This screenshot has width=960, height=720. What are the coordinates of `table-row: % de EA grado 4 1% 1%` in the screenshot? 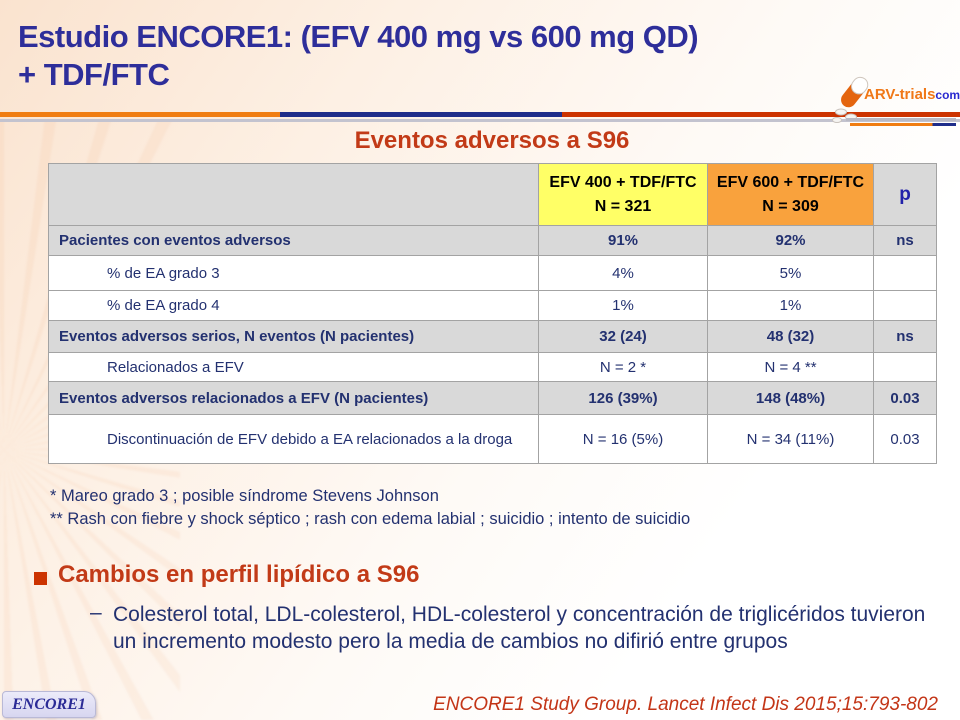 It's located at (492, 305).